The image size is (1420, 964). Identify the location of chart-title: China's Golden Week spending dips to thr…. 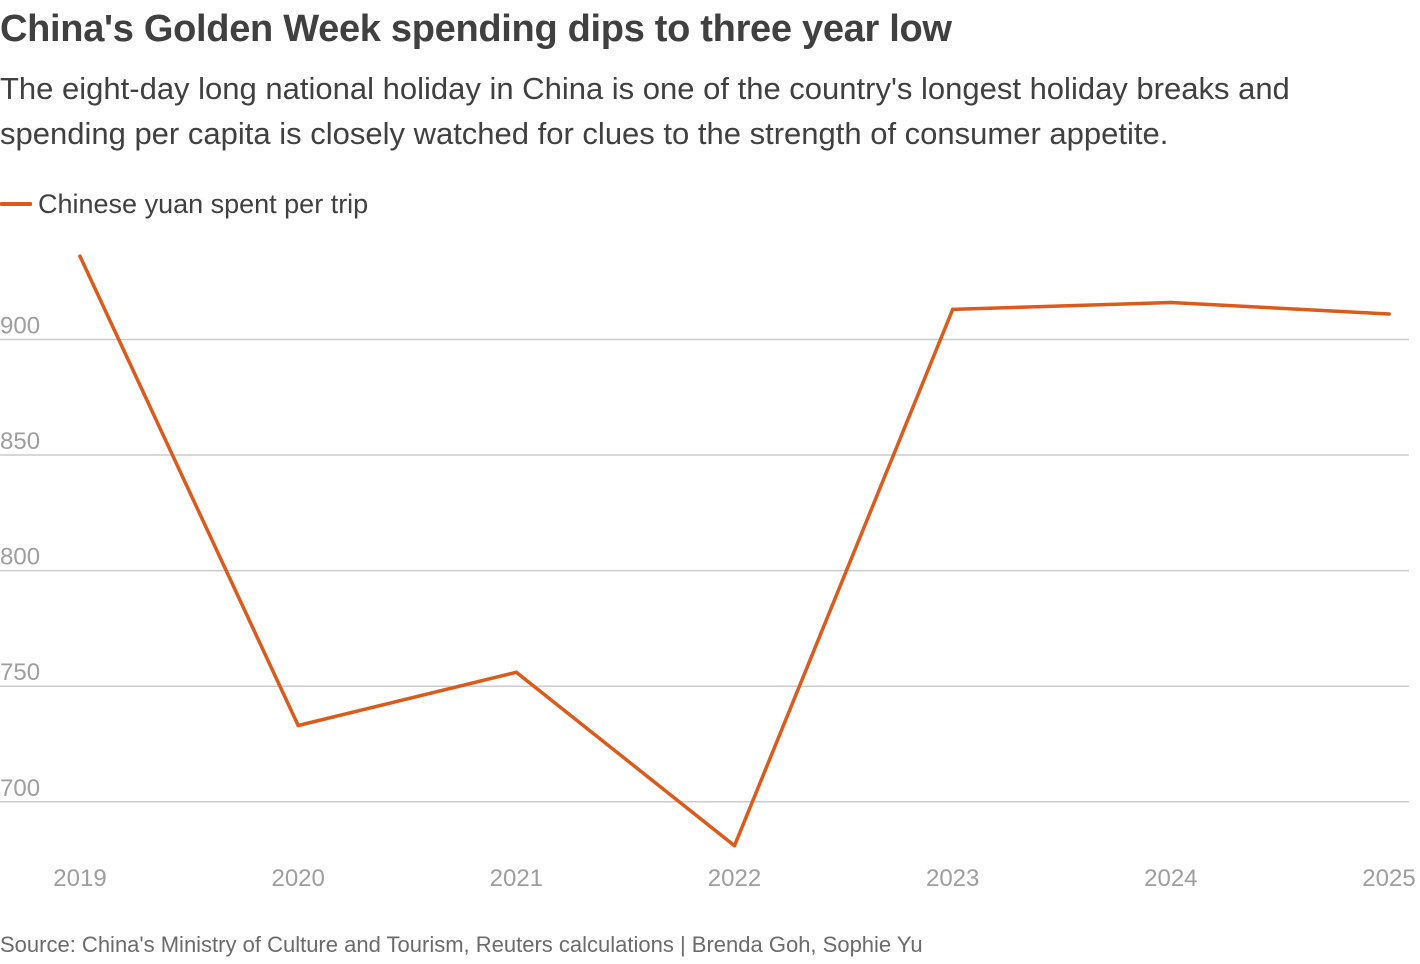
(476, 29).